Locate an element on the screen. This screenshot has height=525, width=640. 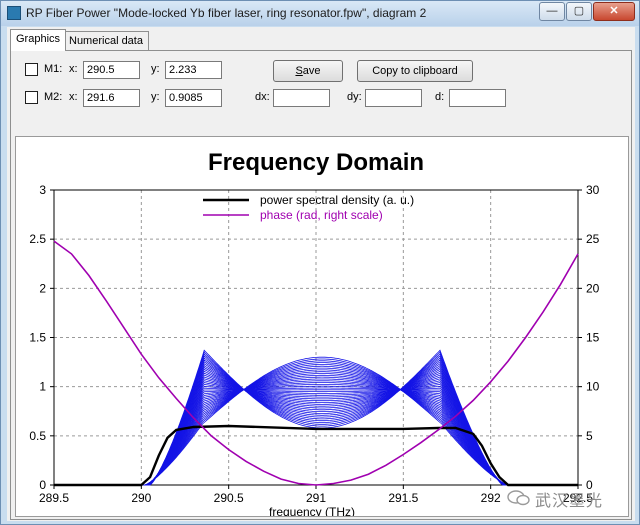
y-tick-label: 1 is located at coordinates (42, 387).